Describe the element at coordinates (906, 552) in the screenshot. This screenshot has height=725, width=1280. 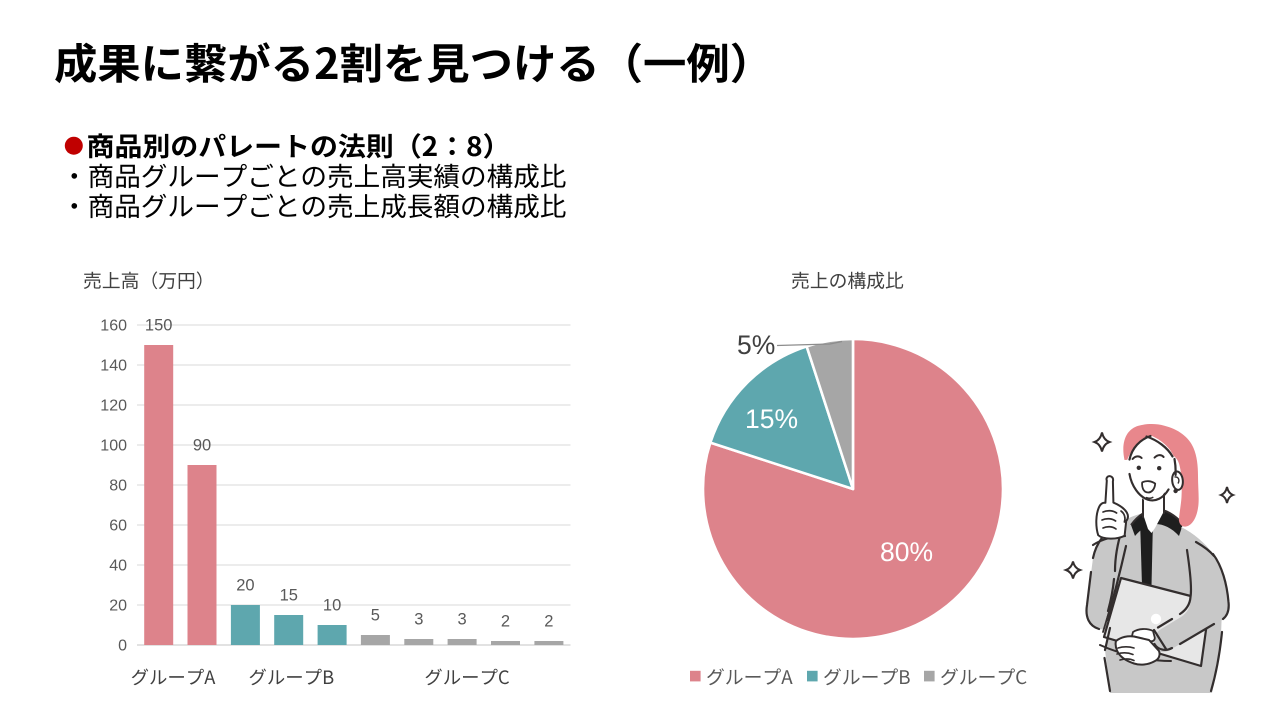
I see `svg-text: 80%` at that location.